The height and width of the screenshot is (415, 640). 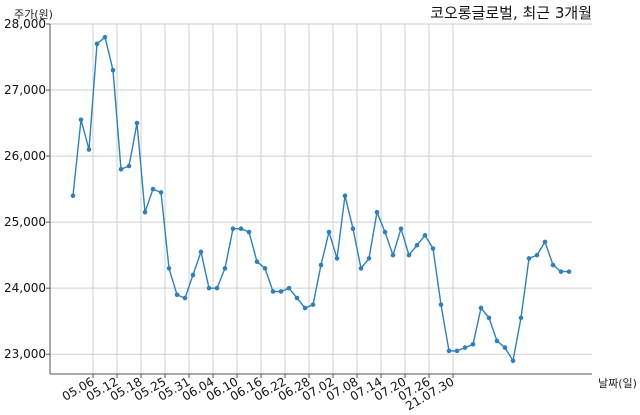 What do you see at coordinates (25, 288) in the screenshot?
I see `y-tick-label: 24,000` at bounding box center [25, 288].